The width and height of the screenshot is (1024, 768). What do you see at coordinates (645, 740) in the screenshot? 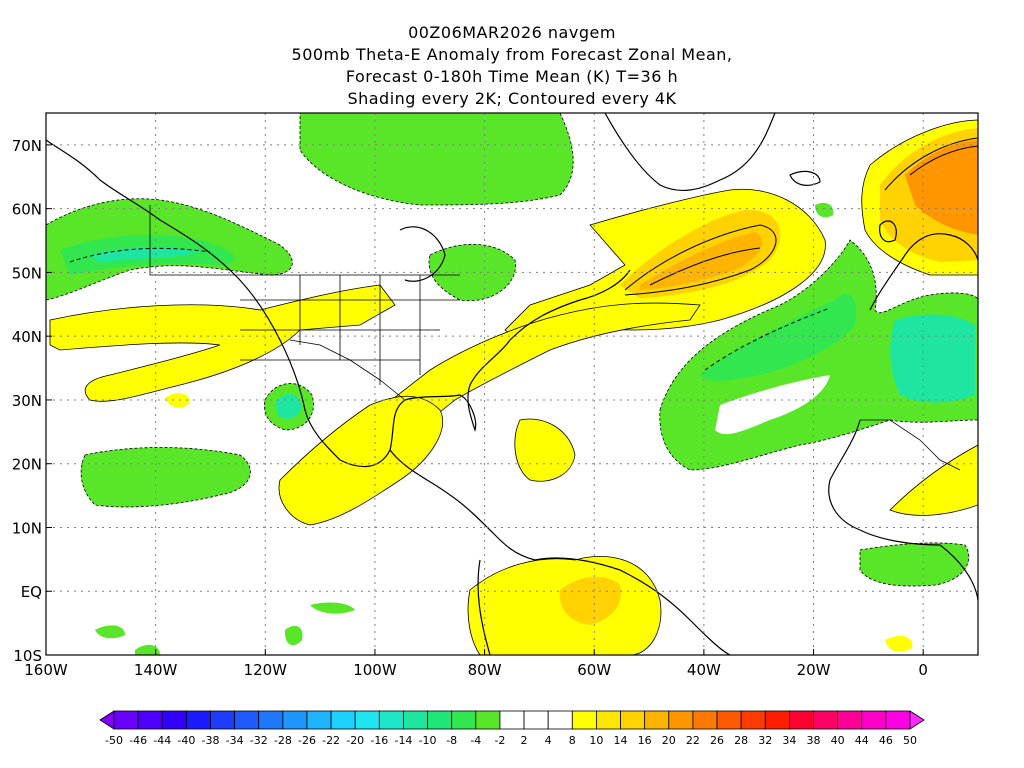
I see `colorbar-label: 16` at bounding box center [645, 740].